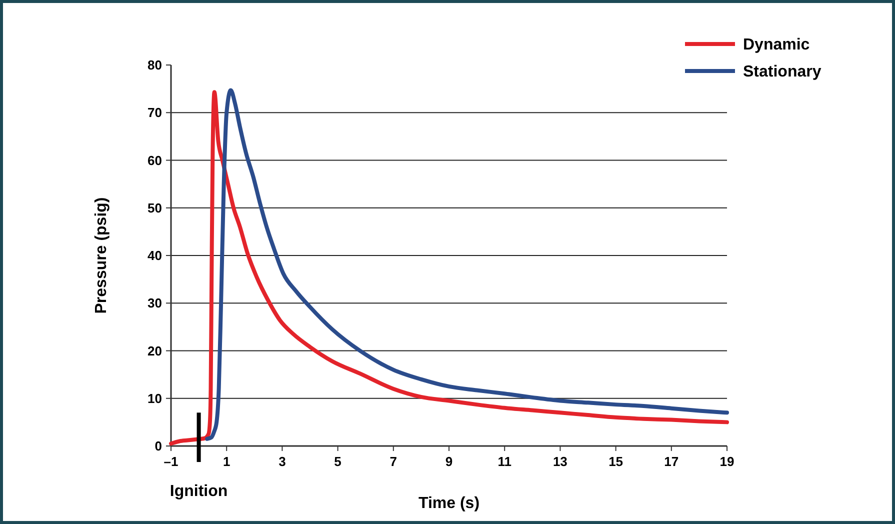  Describe the element at coordinates (155, 208) in the screenshot. I see `y-tick-label: 50` at that location.